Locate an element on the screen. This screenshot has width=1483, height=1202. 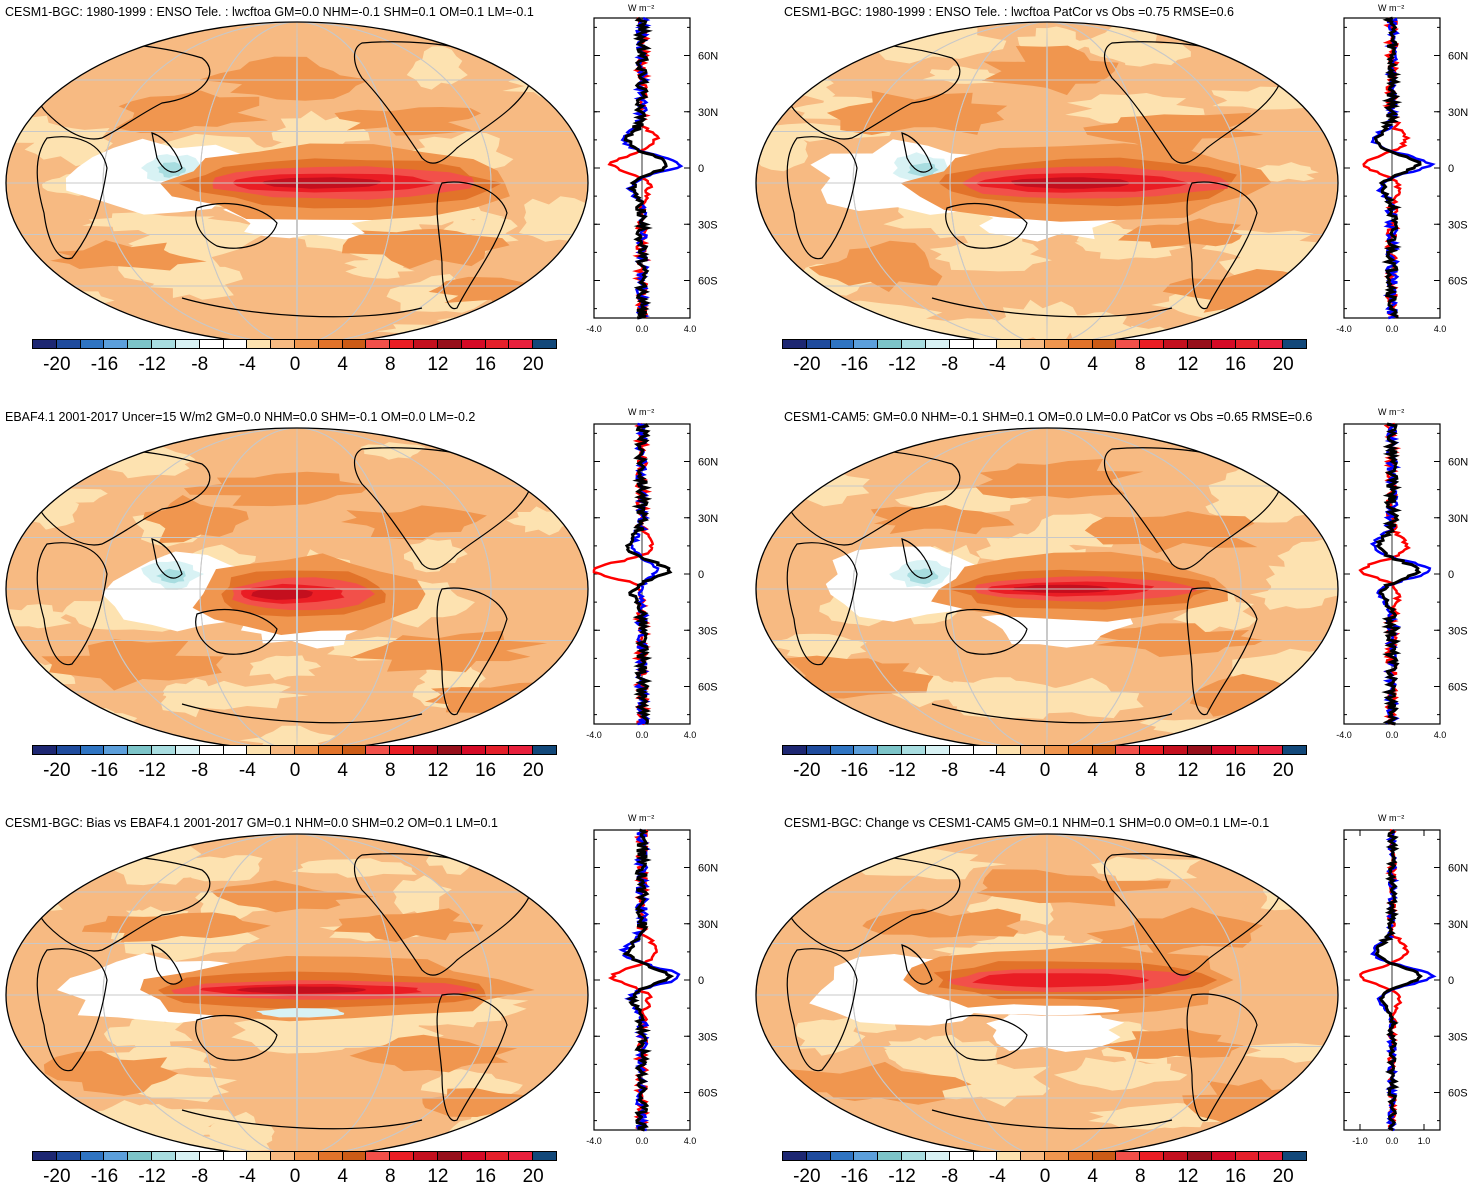
colorbar-label: 12 is located at coordinates (438, 364).